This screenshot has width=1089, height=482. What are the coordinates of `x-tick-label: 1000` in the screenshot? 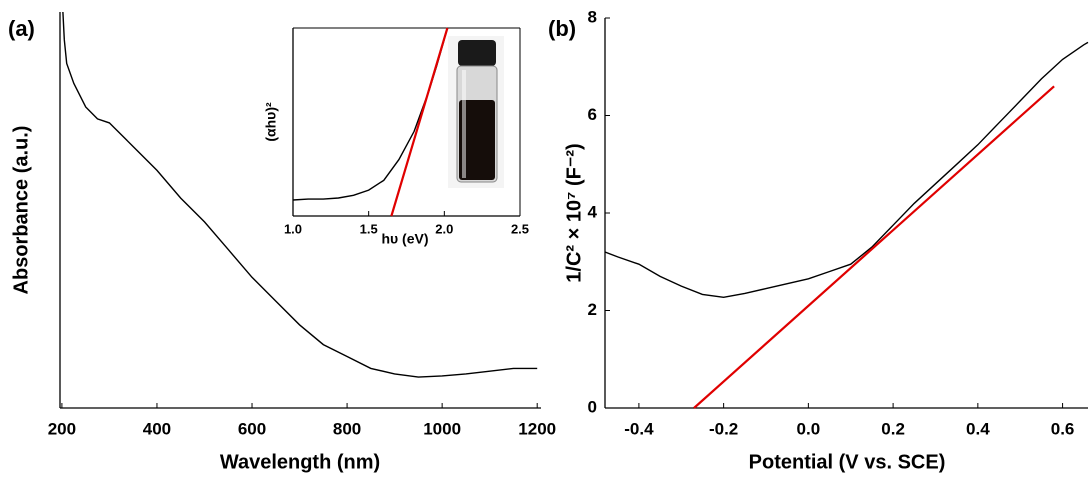 It's located at (442, 428).